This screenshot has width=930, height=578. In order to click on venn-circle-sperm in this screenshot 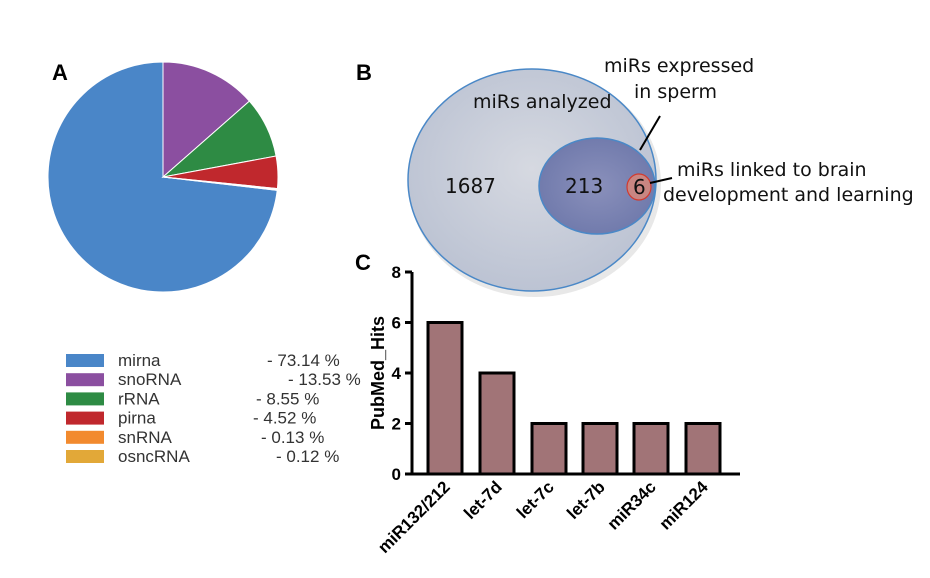, I will do `click(597, 186)`.